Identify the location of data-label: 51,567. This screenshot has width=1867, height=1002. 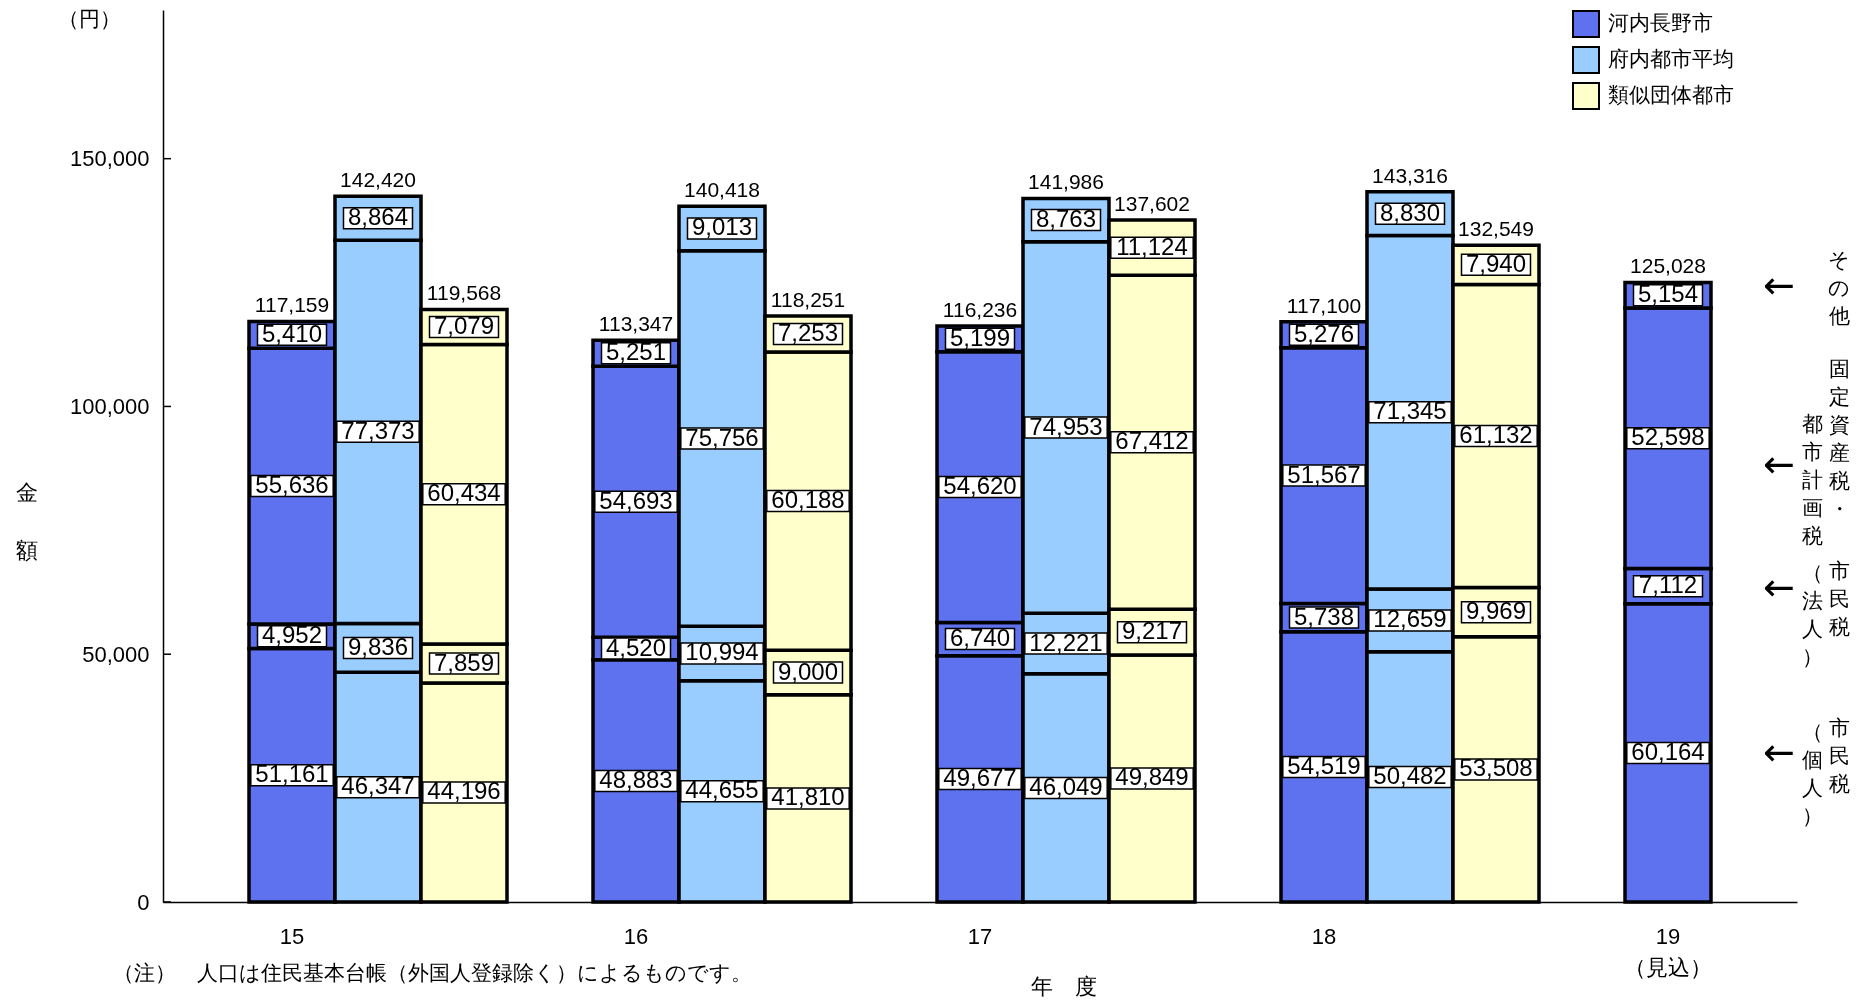
(1324, 474).